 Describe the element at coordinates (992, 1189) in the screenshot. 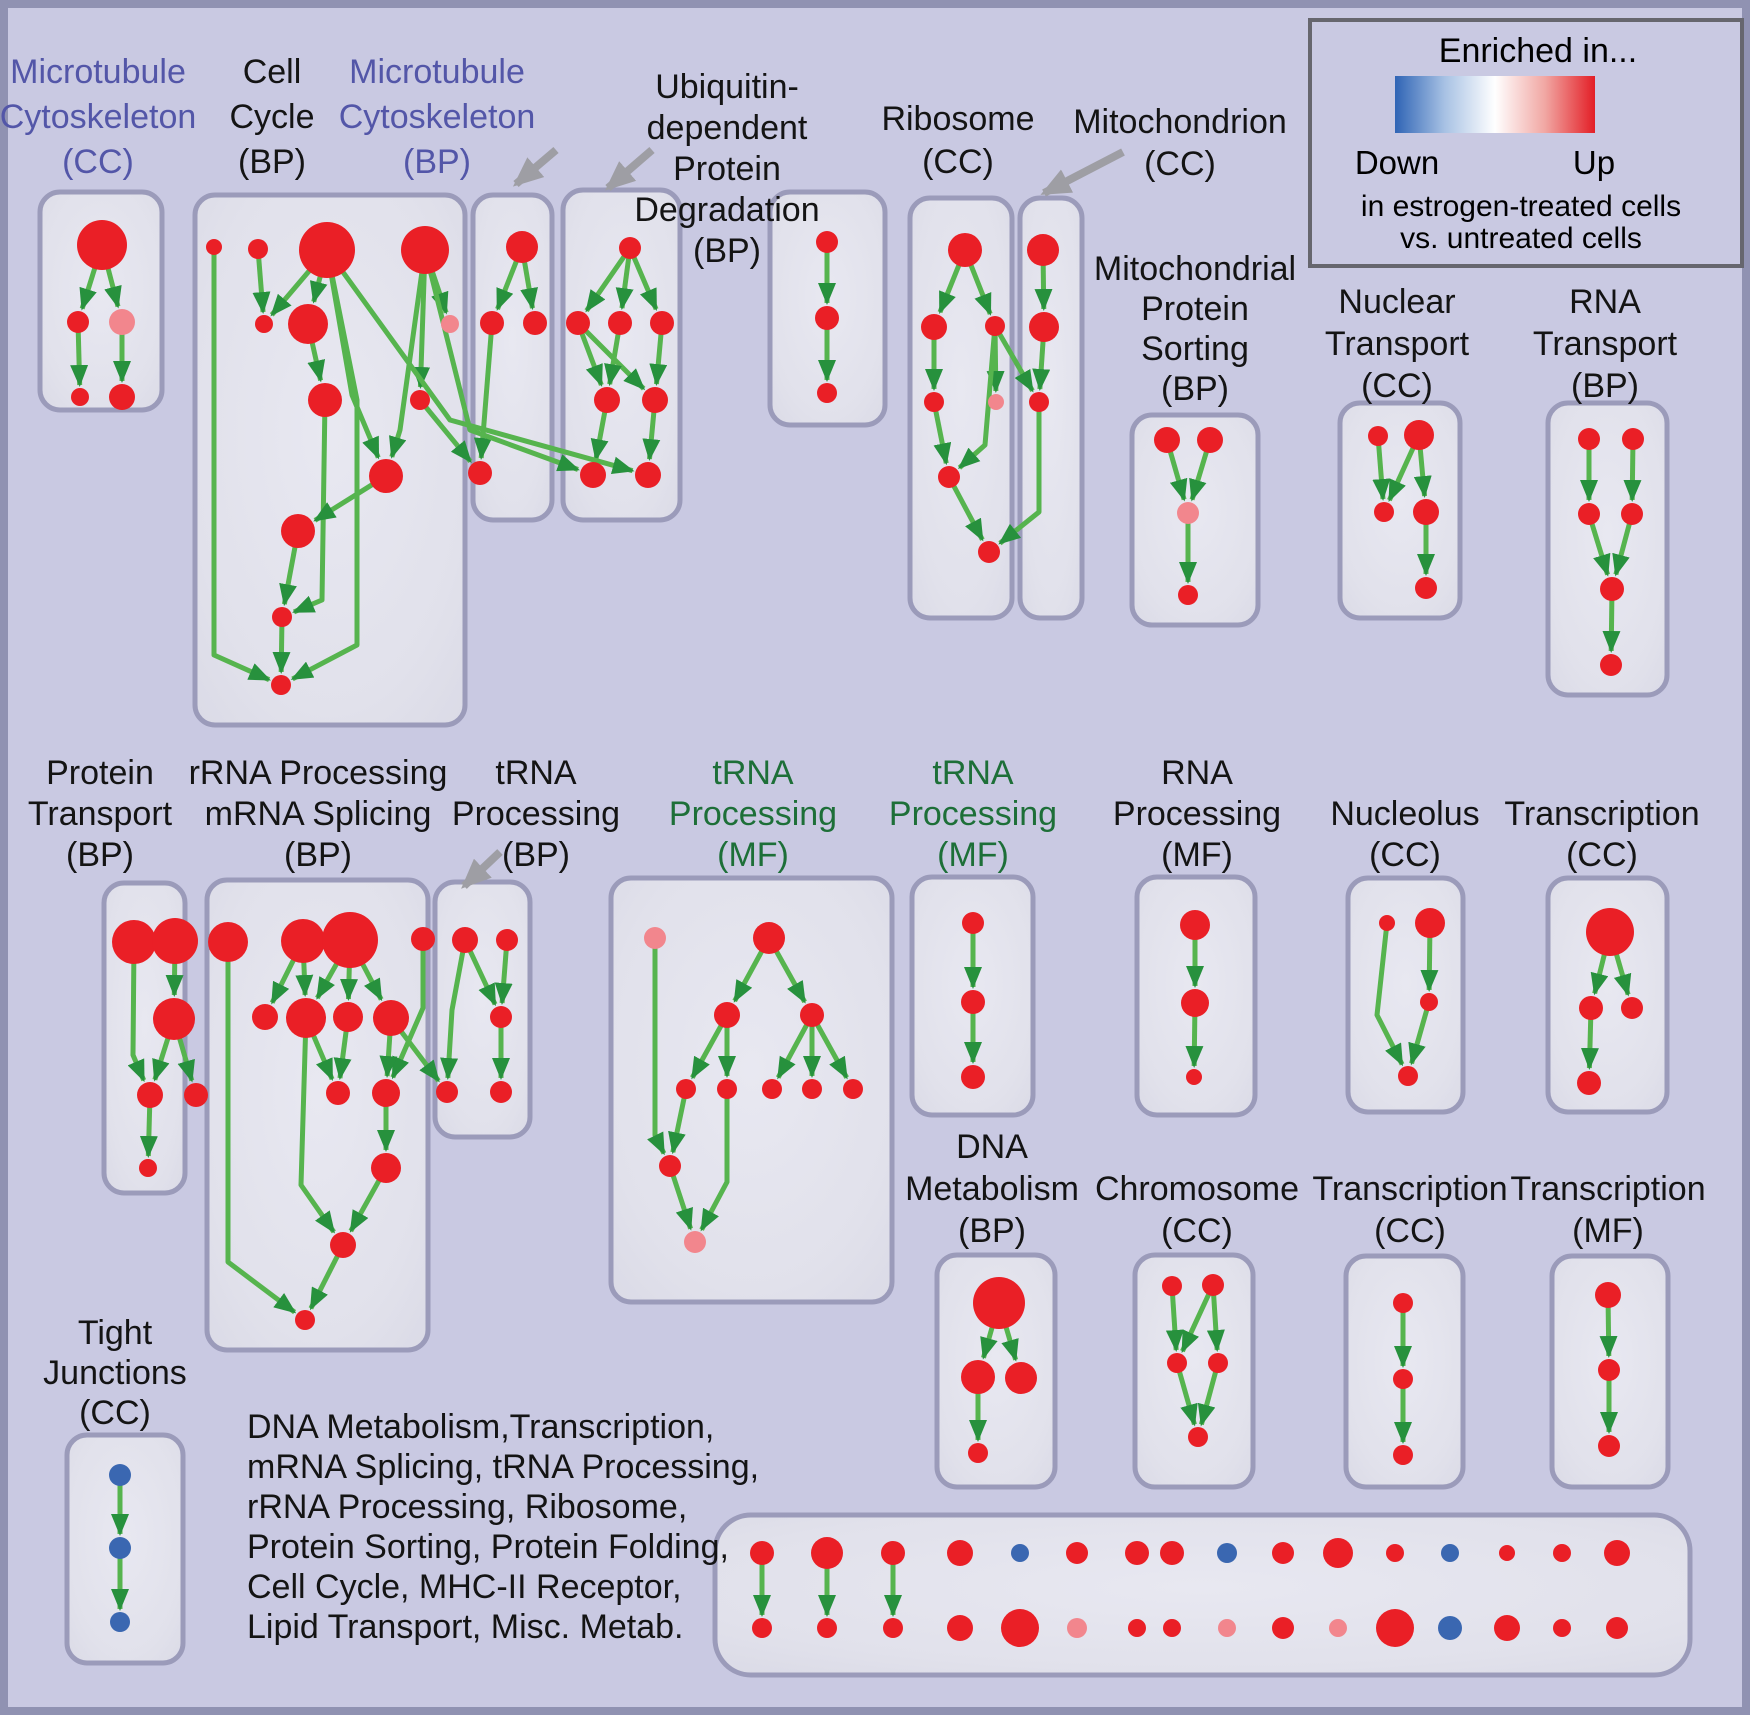

I see `dna-met-label: DNA Metabolism (BP)` at that location.